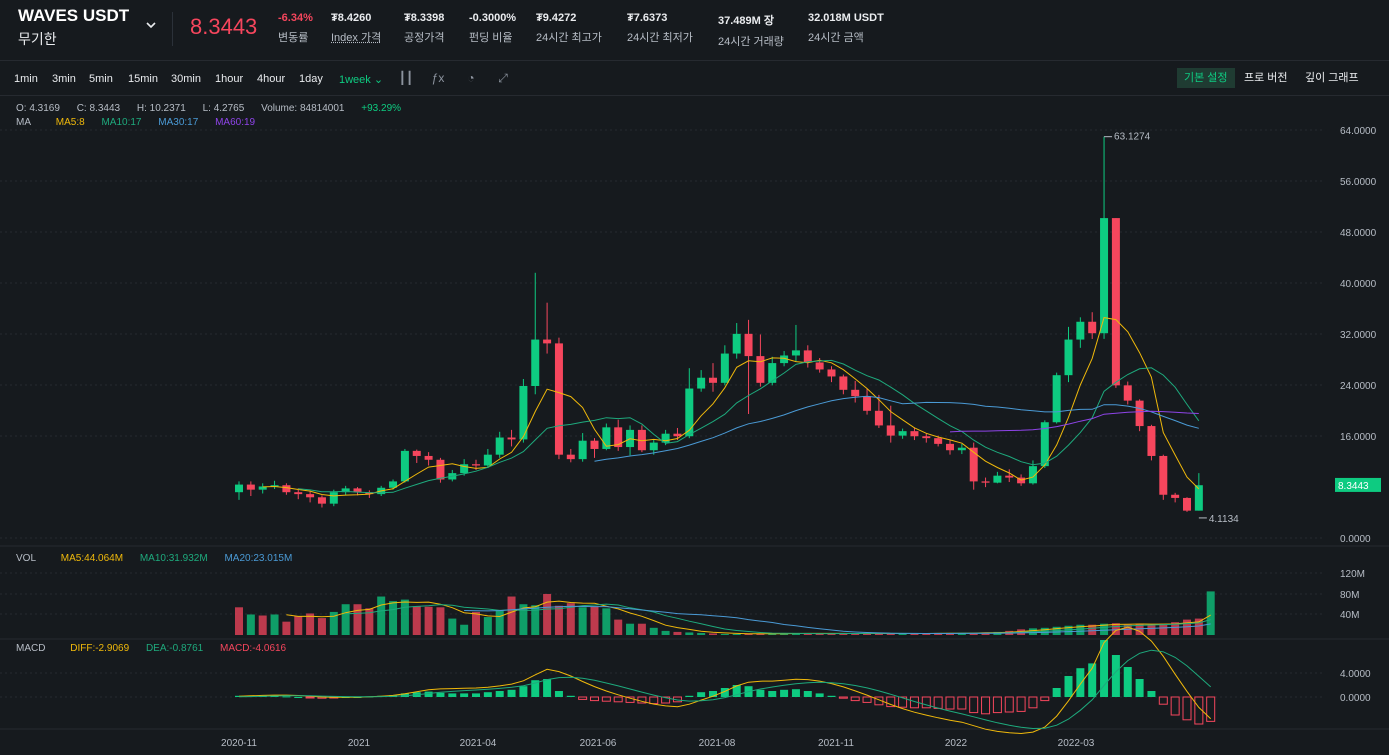  Describe the element at coordinates (1266, 78) in the screenshot. I see `view-button-1: 프로 버전` at that location.